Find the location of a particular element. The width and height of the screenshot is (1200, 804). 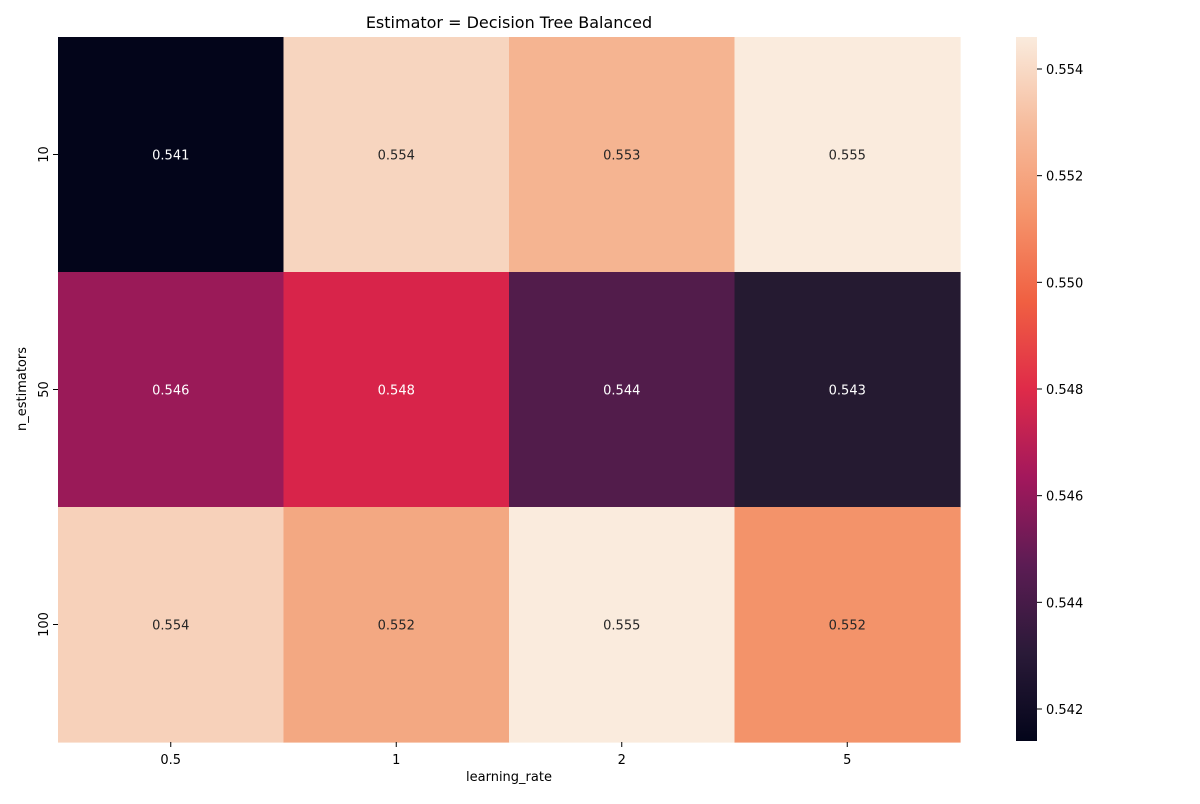

colorbar-tick-label: 0.552 is located at coordinates (1064, 177).